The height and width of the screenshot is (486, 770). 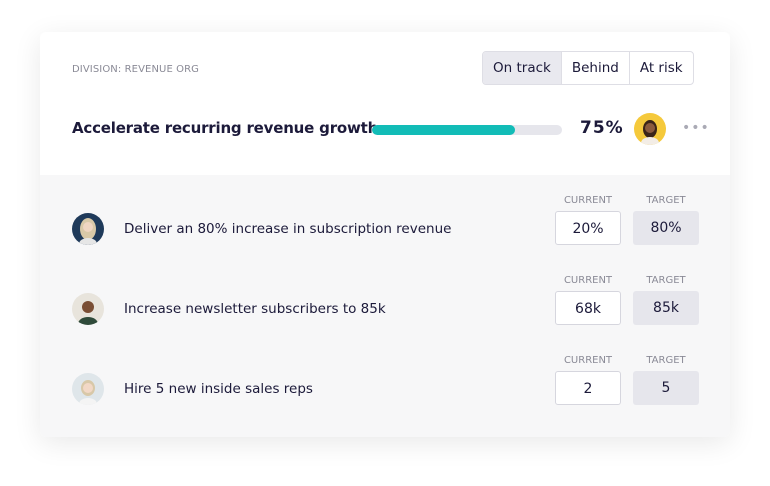 What do you see at coordinates (255, 309) in the screenshot?
I see `key-result-label: Increase newsletter subscribers to 85k` at bounding box center [255, 309].